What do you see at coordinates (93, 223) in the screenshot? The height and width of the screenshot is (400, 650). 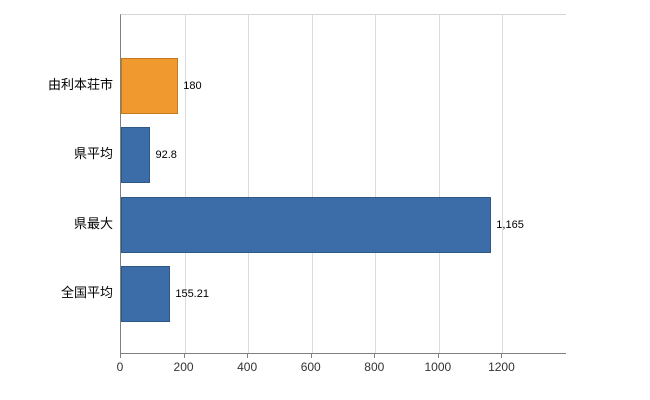 I see `category-label: 県最大` at bounding box center [93, 223].